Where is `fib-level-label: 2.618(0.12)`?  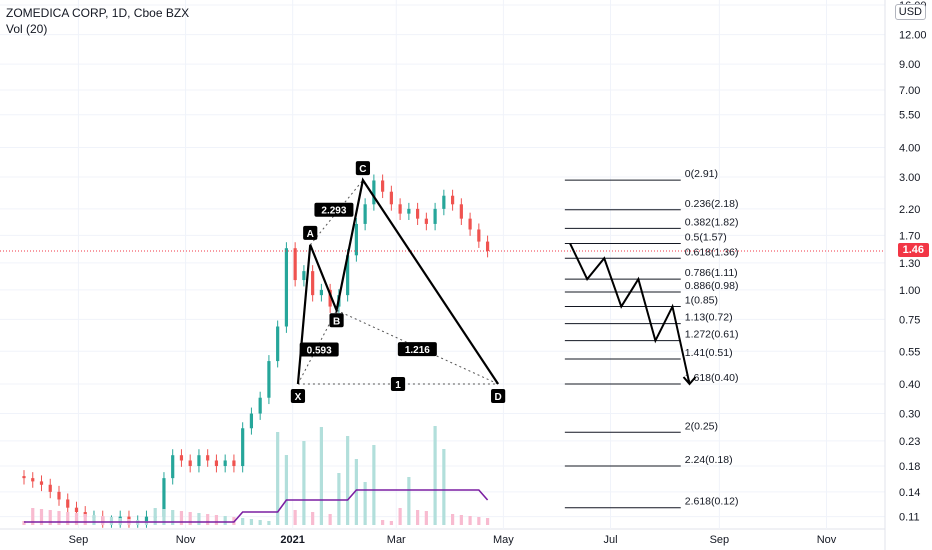
fib-level-label: 2.618(0.12) is located at coordinates (712, 502).